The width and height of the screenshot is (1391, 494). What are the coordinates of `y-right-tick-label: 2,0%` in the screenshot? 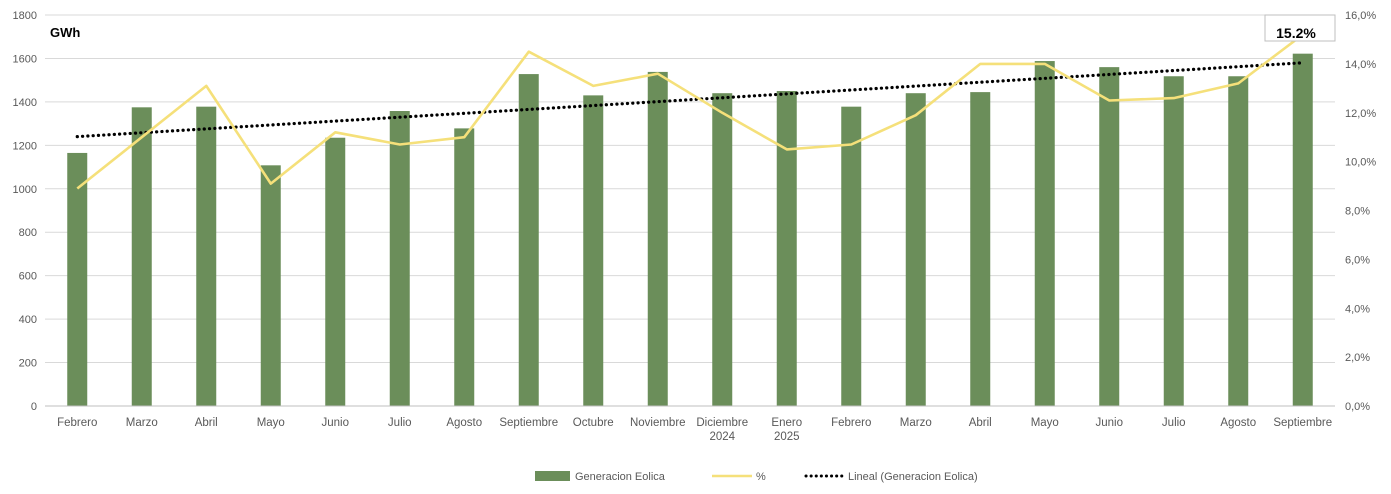 It's located at (1357, 358).